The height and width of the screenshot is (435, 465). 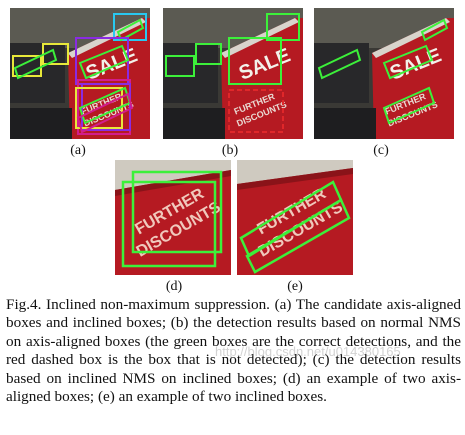 I want to click on panel-c-image: SALE FURTHER DISCOUNTS, so click(x=384, y=73).